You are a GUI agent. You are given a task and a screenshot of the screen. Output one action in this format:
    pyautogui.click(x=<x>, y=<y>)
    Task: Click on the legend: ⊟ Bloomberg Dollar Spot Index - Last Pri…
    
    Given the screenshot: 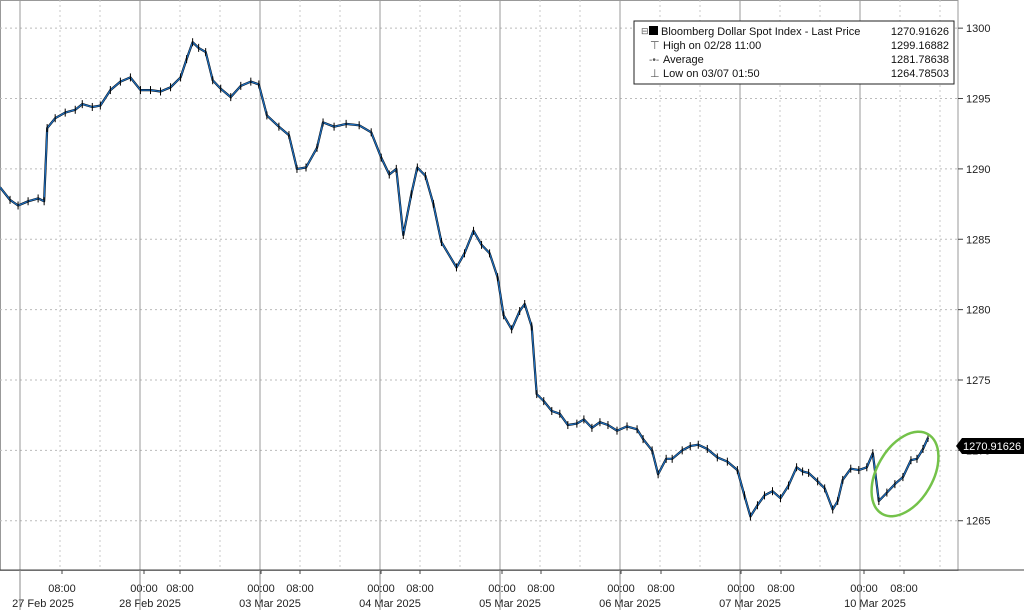 What is the action you would take?
    pyautogui.click(x=794, y=52)
    